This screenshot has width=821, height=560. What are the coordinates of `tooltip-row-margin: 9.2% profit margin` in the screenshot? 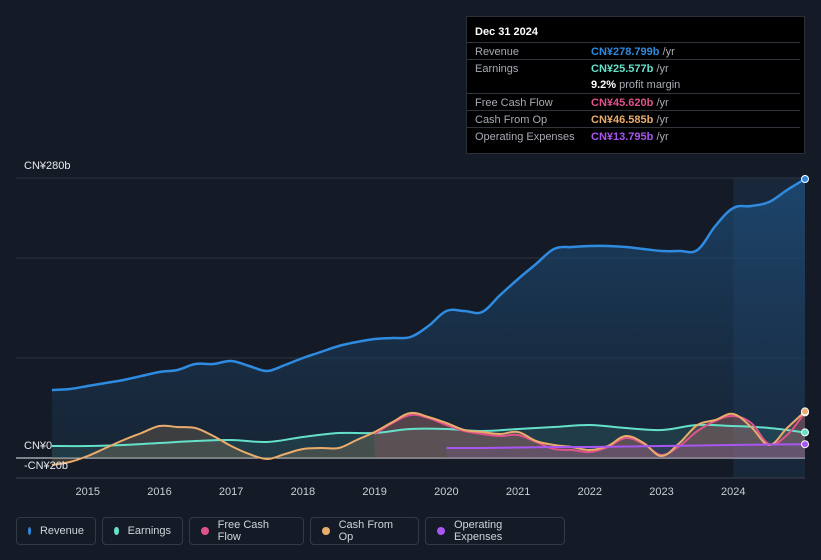 It's located at (633, 85).